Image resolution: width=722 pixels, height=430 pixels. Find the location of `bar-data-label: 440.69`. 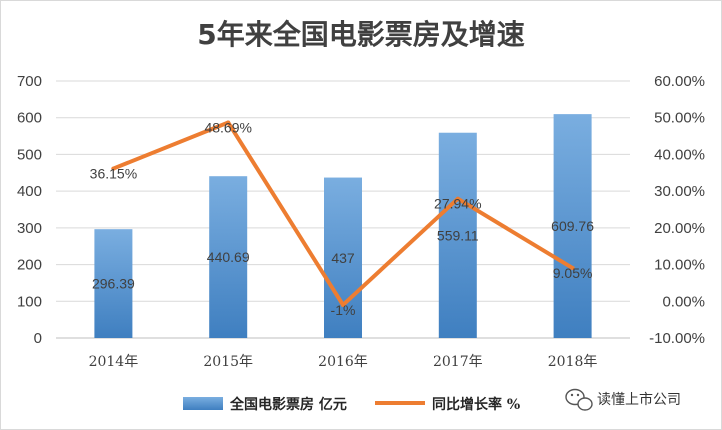

bar-data-label: 440.69 is located at coordinates (228, 257).